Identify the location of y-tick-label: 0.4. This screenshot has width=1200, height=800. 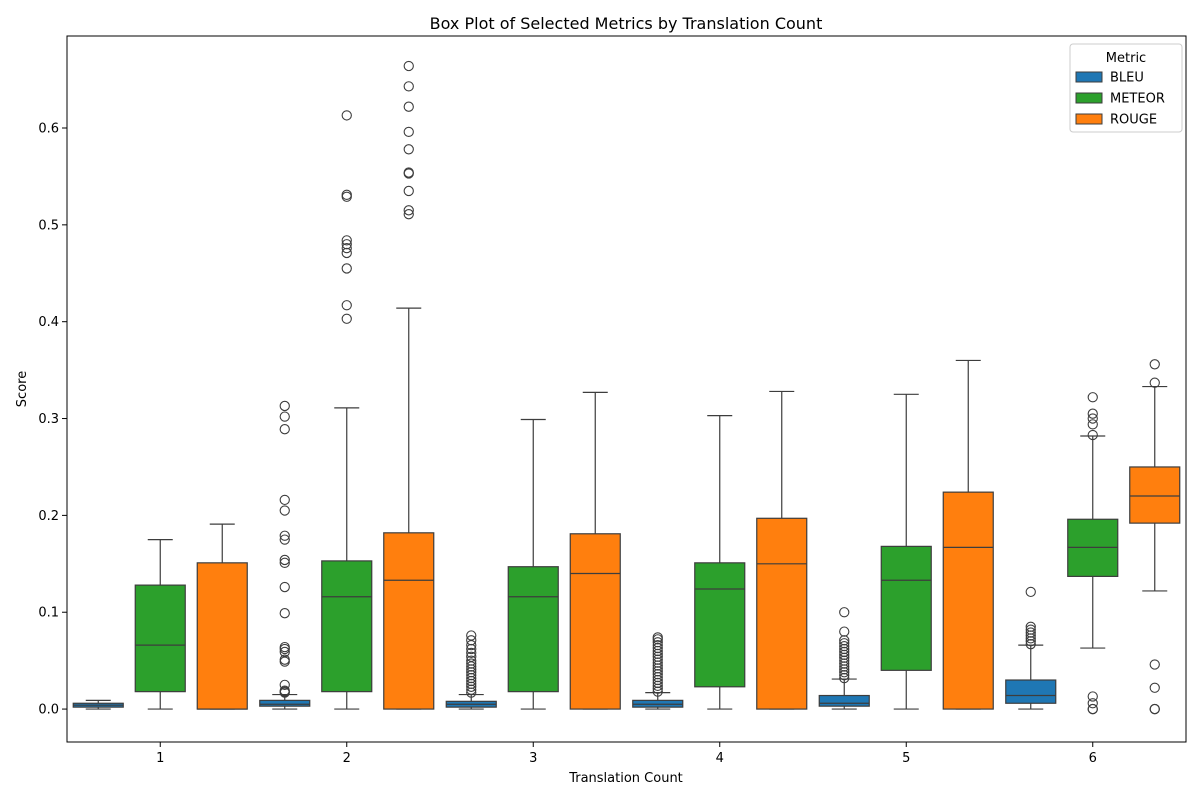
(48, 322).